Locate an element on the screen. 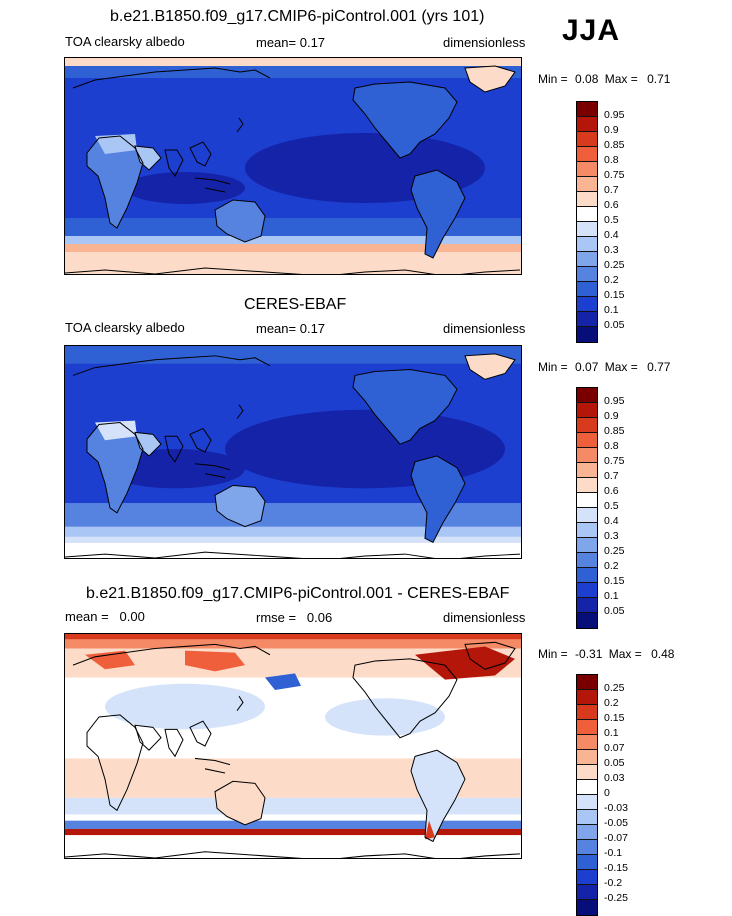 The width and height of the screenshot is (732, 916). panel-title: CERES-EBAF is located at coordinates (295, 304).